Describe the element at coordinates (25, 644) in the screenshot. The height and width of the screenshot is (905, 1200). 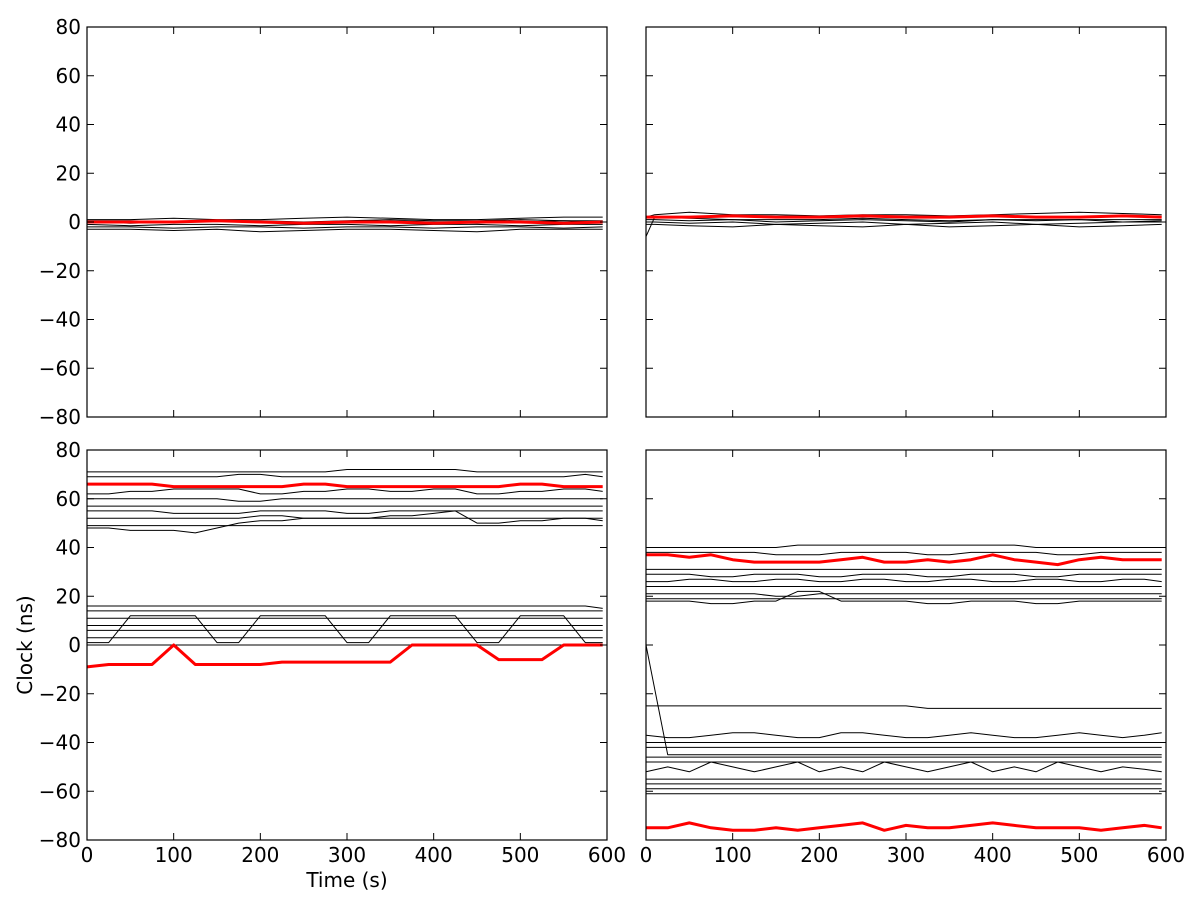
I see `y-axis-label: Clock (ns)` at that location.